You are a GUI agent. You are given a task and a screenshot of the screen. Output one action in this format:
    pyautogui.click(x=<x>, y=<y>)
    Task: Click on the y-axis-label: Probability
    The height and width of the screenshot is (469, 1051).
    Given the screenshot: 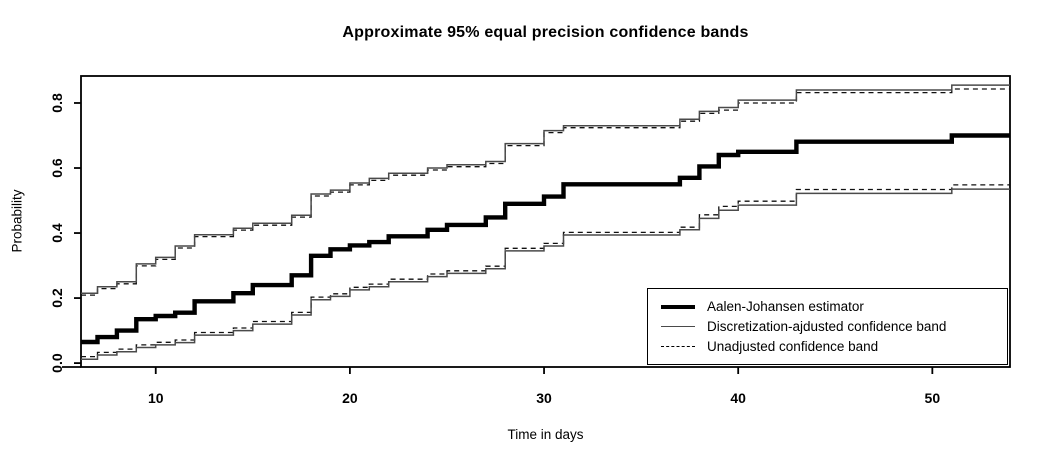 What is the action you would take?
    pyautogui.click(x=17, y=221)
    